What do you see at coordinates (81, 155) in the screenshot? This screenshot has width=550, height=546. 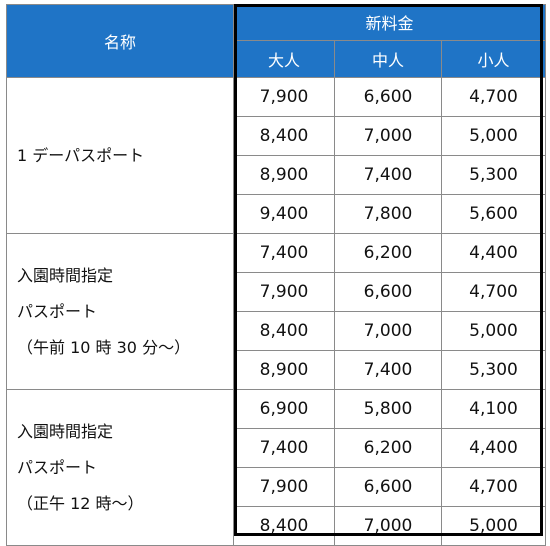 I see `ticket-name-line: 1 デーパスポート` at bounding box center [81, 155].